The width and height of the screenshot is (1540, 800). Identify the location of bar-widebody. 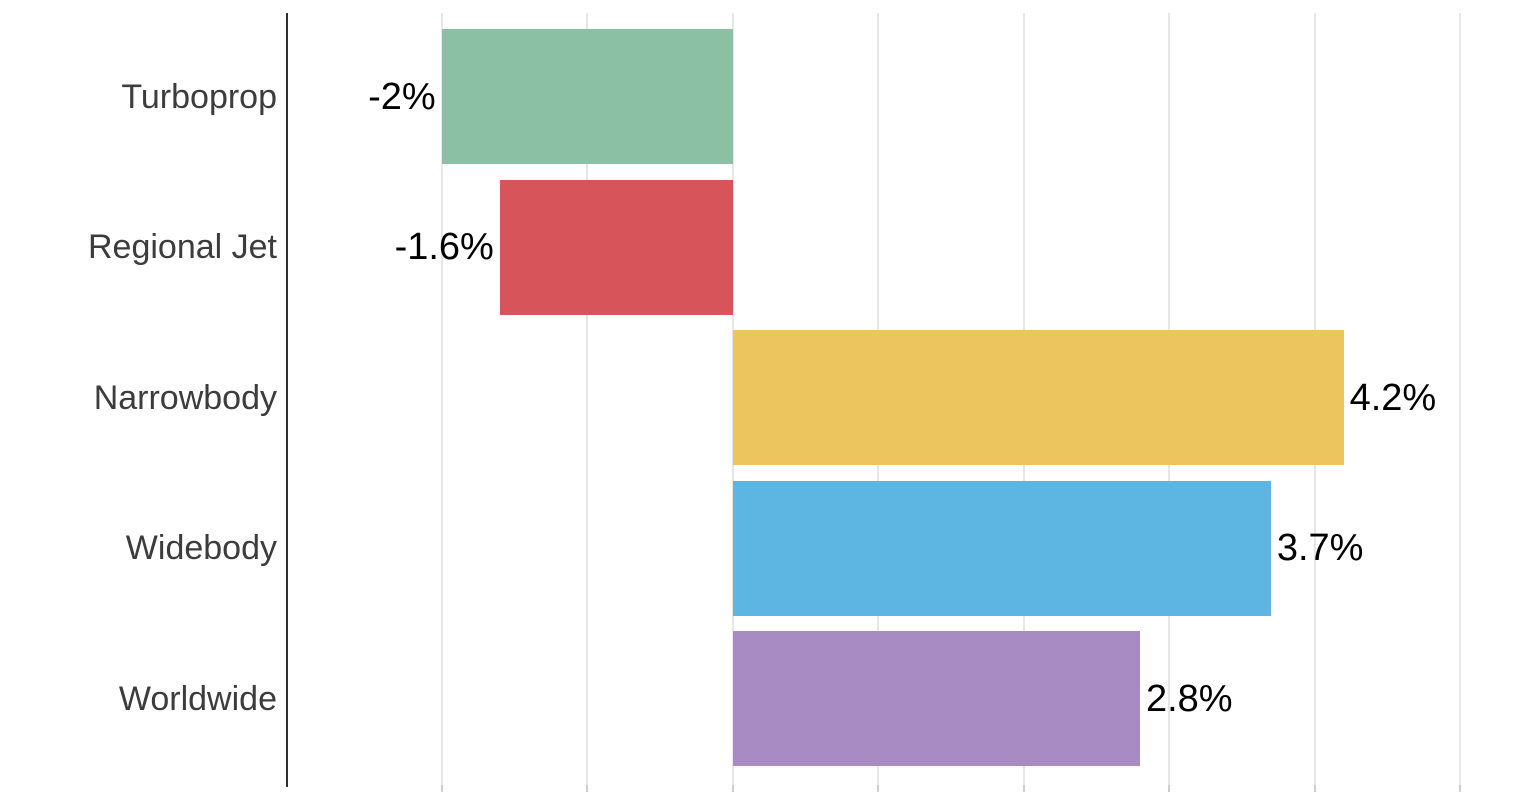
(1001, 548).